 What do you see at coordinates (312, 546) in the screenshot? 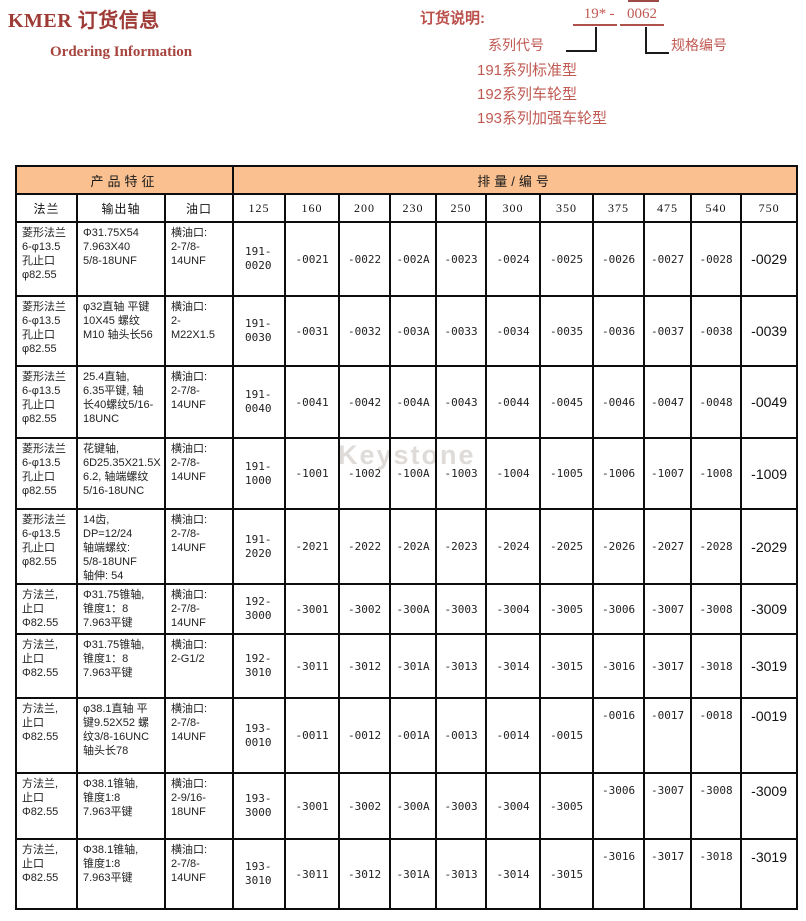
I see `code-cell: -2021` at bounding box center [312, 546].